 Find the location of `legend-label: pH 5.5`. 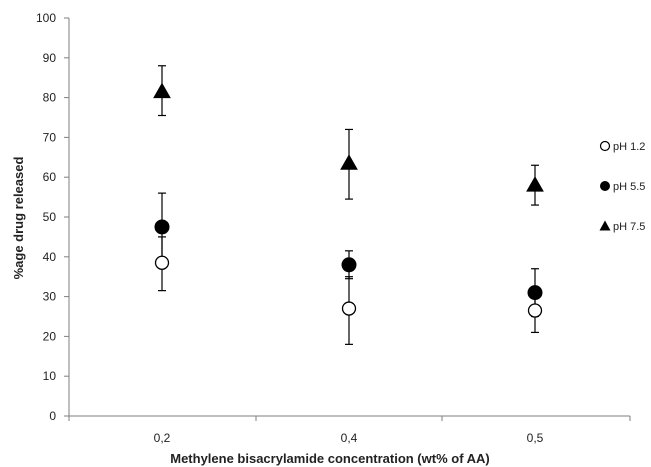

legend-label: pH 5.5 is located at coordinates (629, 187).